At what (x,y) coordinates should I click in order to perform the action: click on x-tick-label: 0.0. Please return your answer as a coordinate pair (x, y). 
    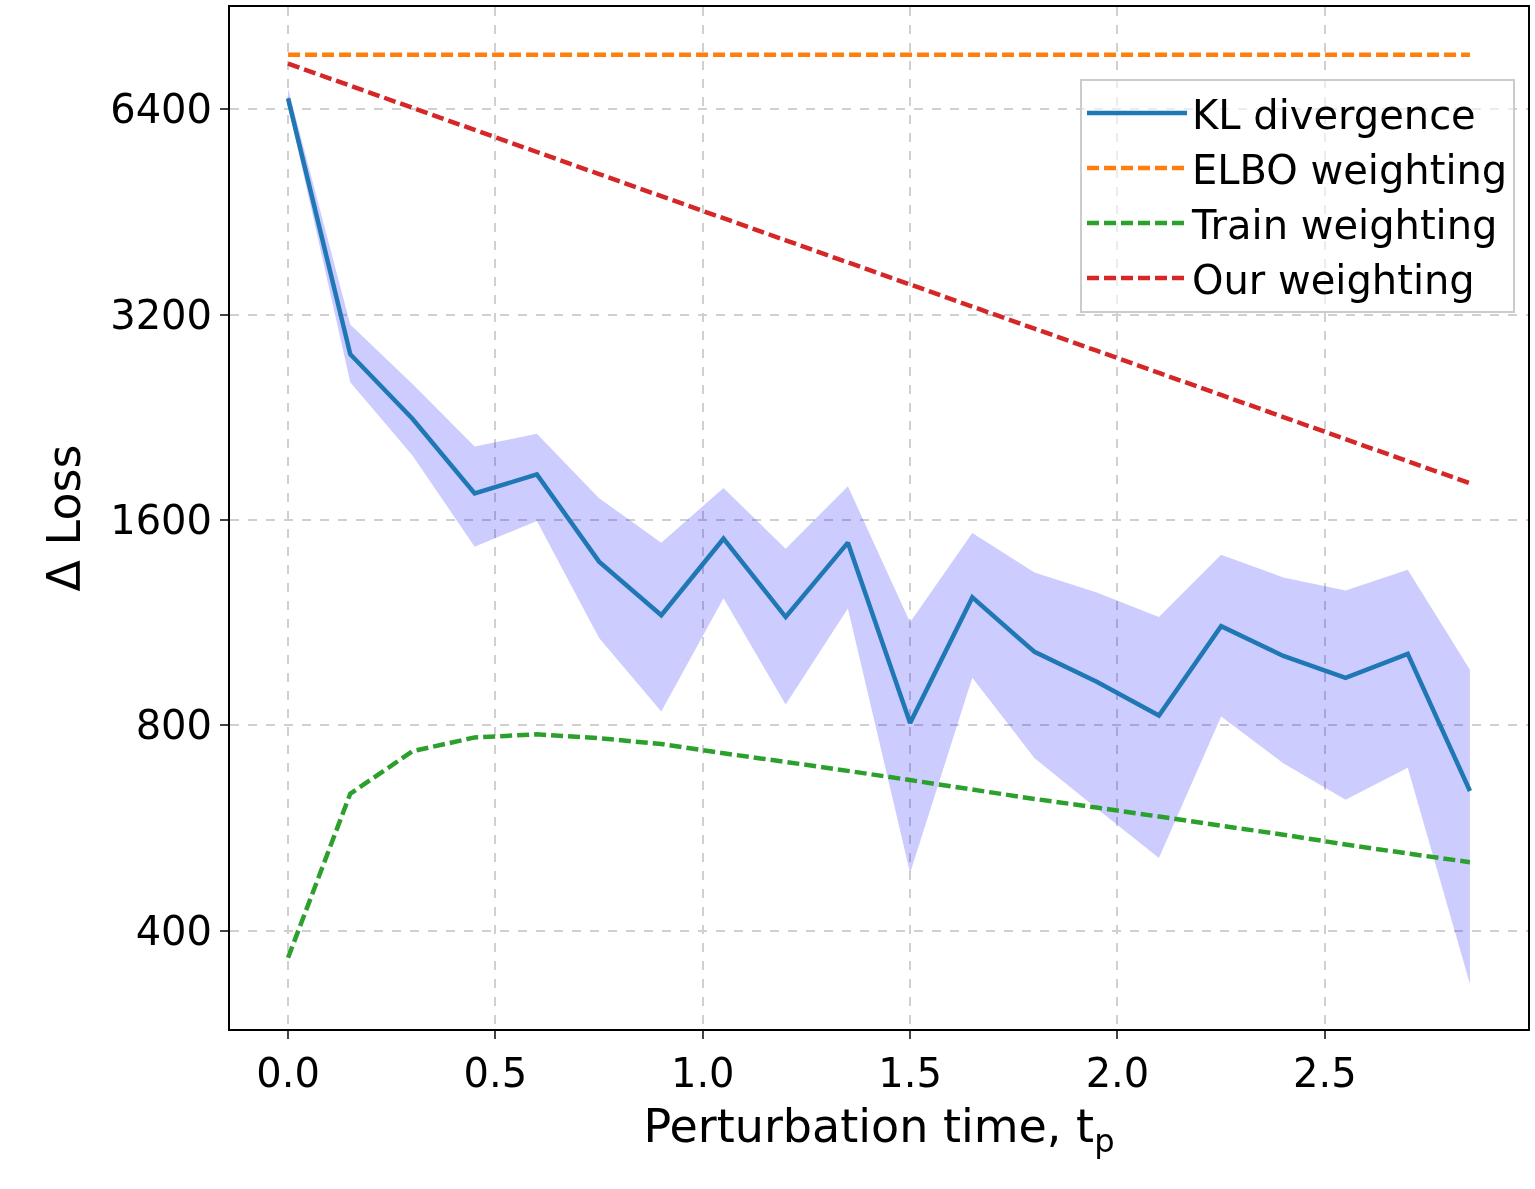
    Looking at the image, I should click on (288, 1073).